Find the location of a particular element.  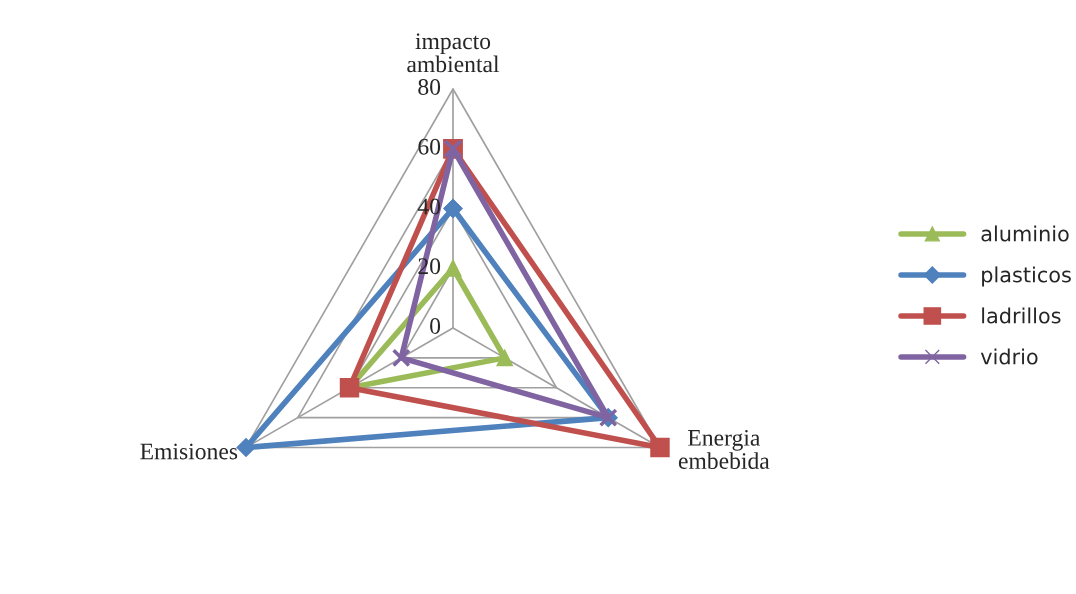

legend-label: plasticos is located at coordinates (1026, 276).